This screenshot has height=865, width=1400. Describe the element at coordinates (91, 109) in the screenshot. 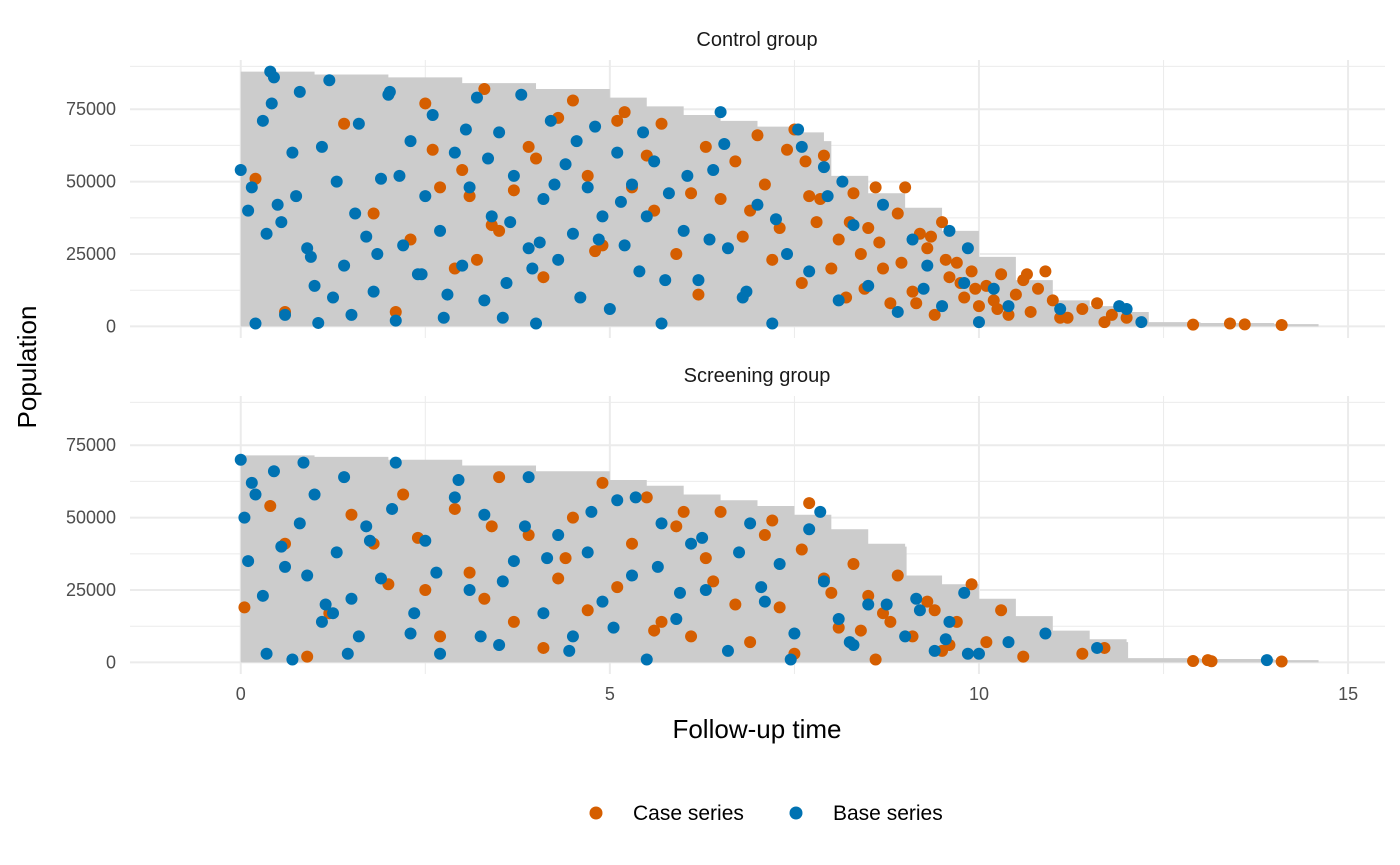

I see `y-tick-label: 75000` at that location.